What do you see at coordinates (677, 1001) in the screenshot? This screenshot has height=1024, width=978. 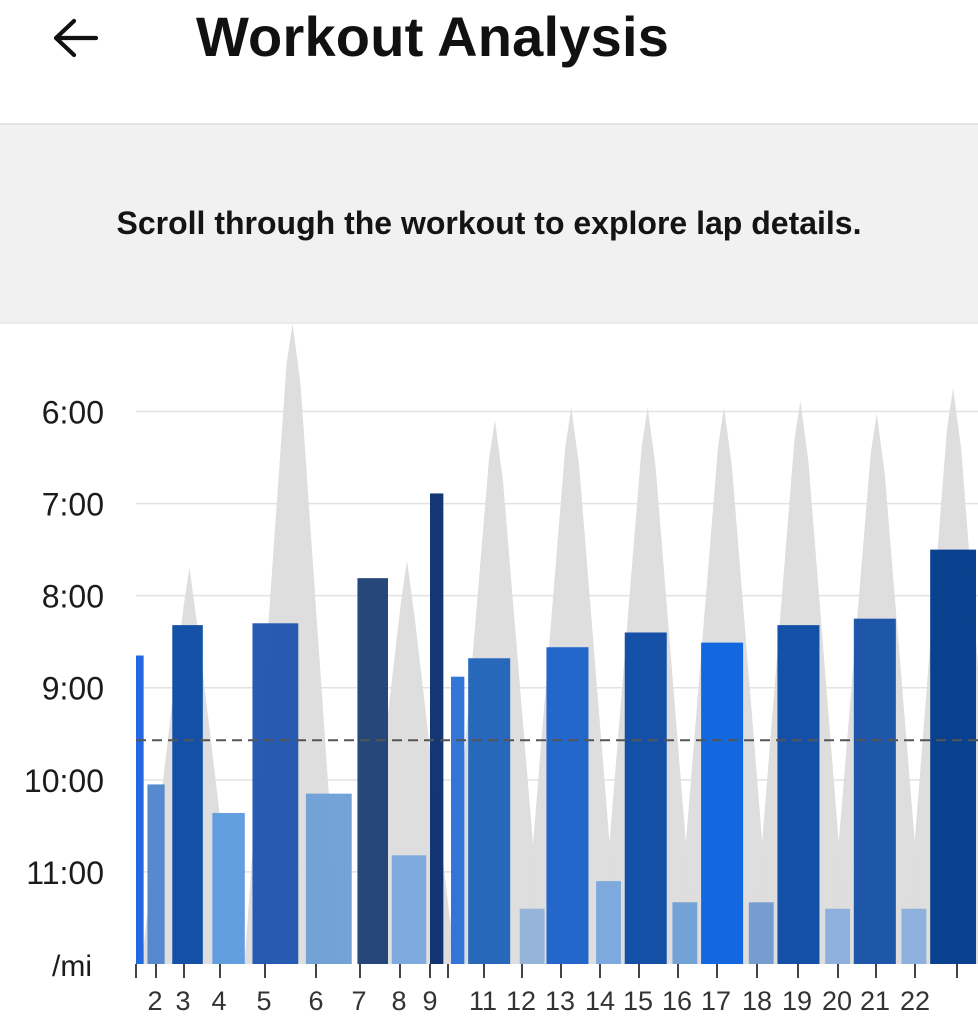 I see `x-tick-label: 16` at bounding box center [677, 1001].